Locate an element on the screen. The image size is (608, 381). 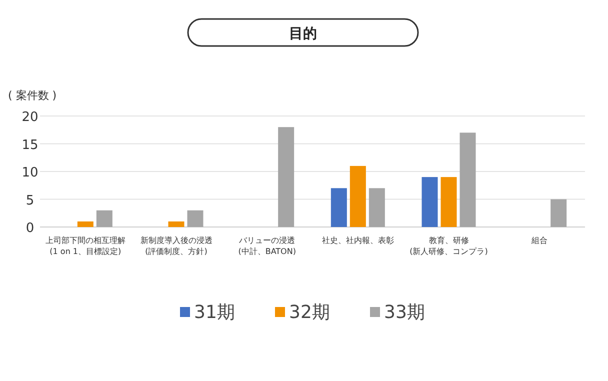
chart-title: 目的 is located at coordinates (303, 34).